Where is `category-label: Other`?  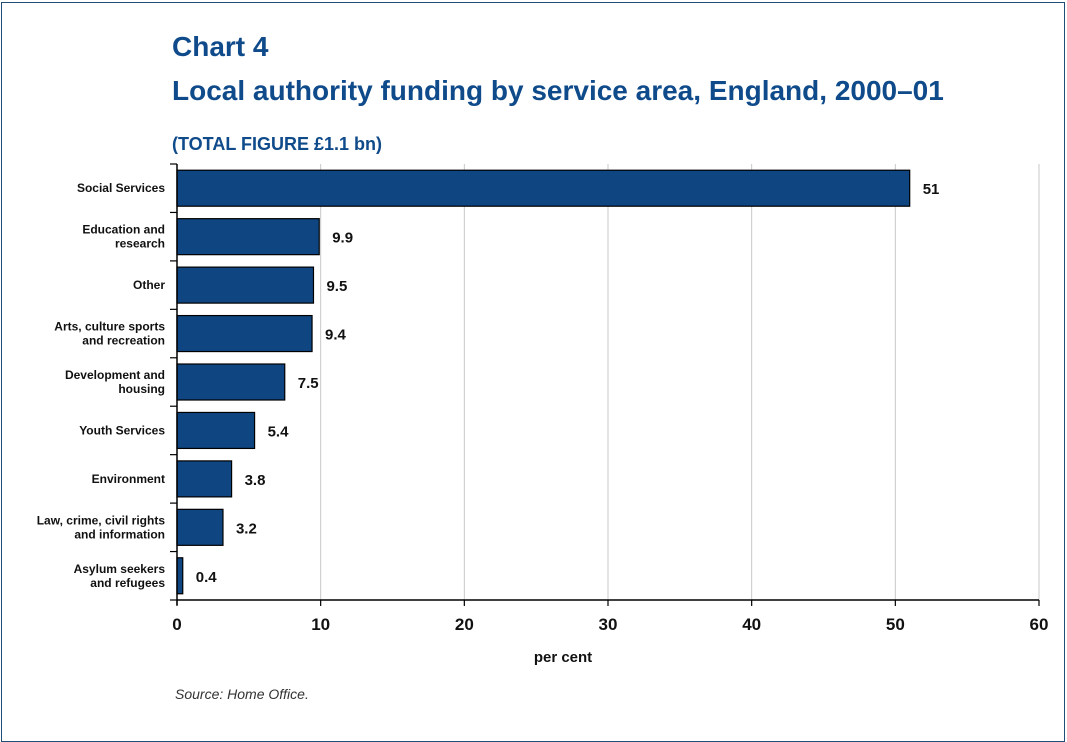 category-label: Other is located at coordinates (149, 285).